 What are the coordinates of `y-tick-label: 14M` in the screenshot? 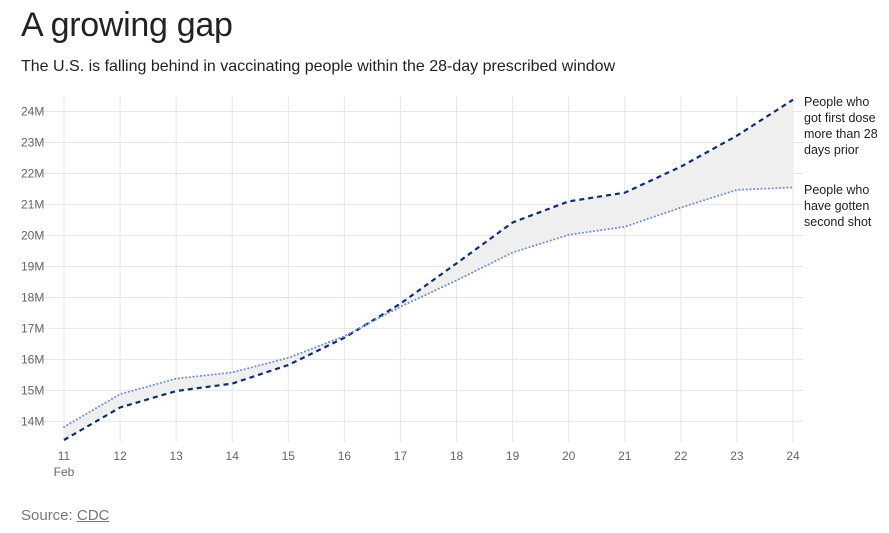 It's located at (32, 421).